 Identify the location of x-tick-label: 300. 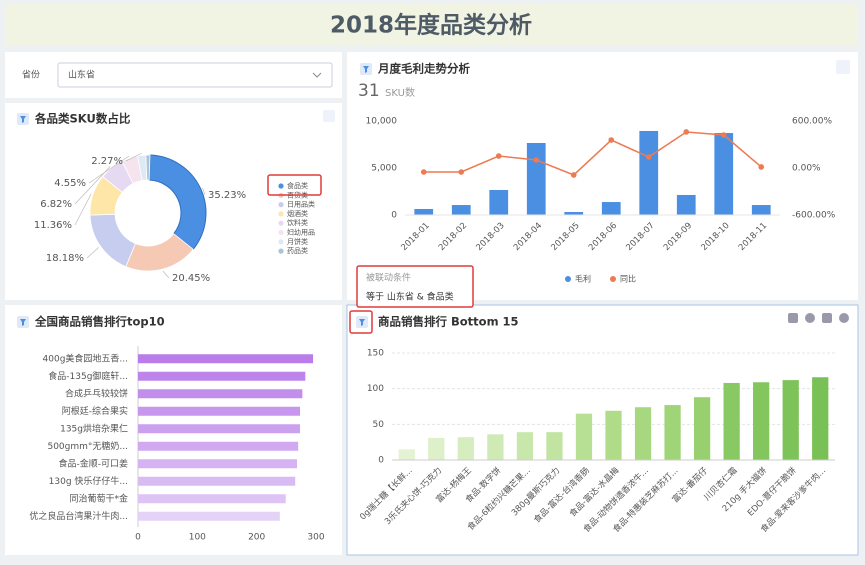
(315, 538).